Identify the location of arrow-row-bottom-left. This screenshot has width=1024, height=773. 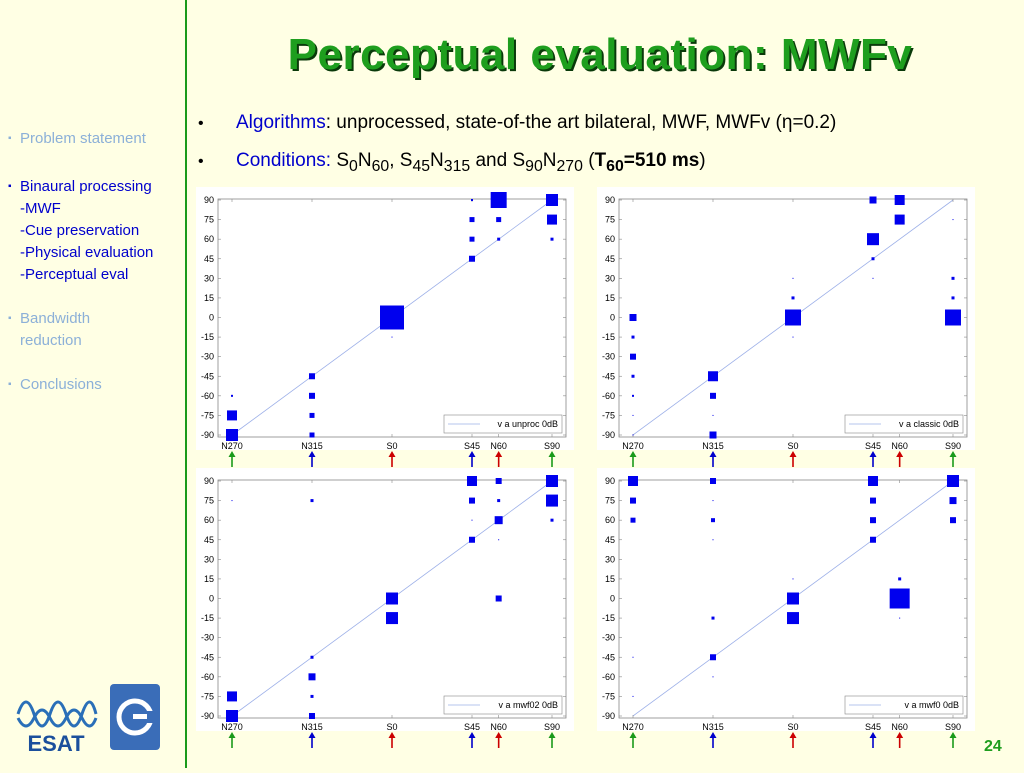
(385, 749).